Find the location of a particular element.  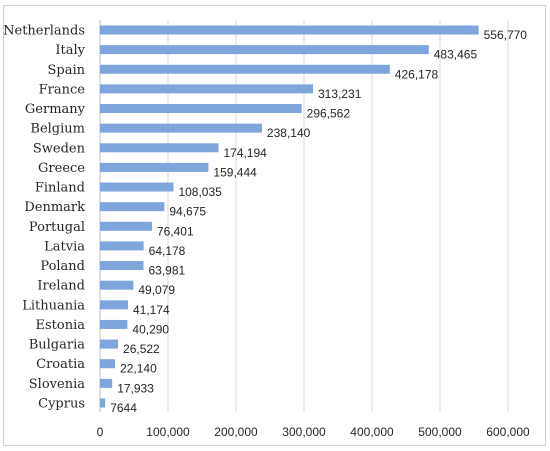

data-label: 483,465 is located at coordinates (456, 55).